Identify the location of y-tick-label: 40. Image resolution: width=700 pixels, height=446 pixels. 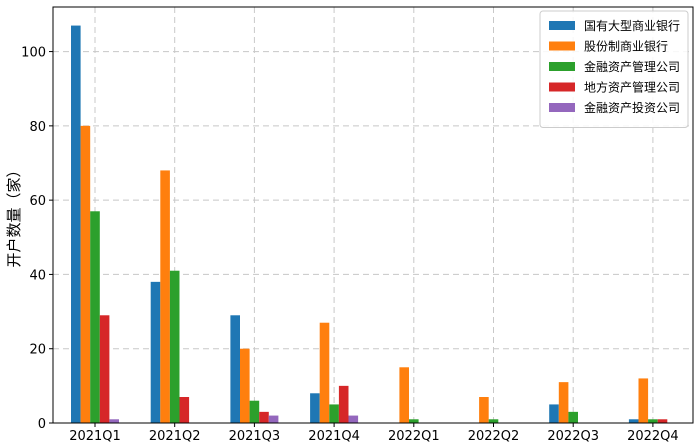
(37, 275).